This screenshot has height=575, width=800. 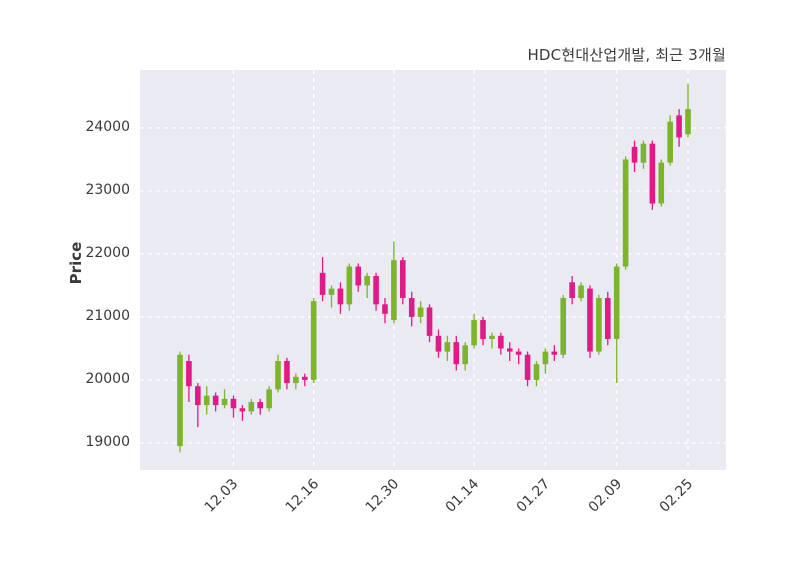 What do you see at coordinates (676, 496) in the screenshot?
I see `x-tick-label: 02.25` at bounding box center [676, 496].